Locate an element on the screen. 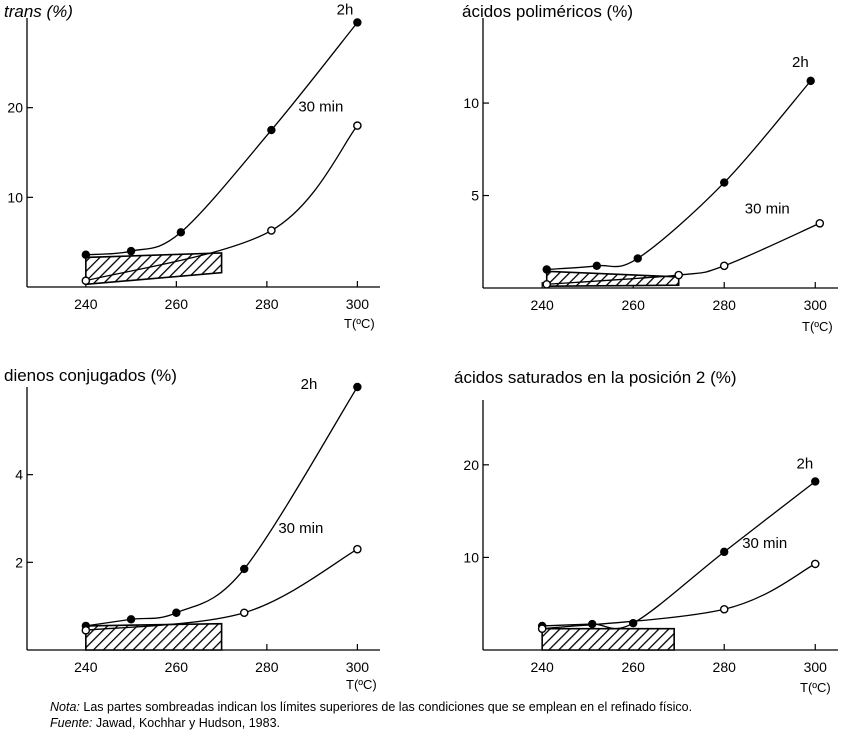  panel-title: dienos conjugados (%) is located at coordinates (90, 375).